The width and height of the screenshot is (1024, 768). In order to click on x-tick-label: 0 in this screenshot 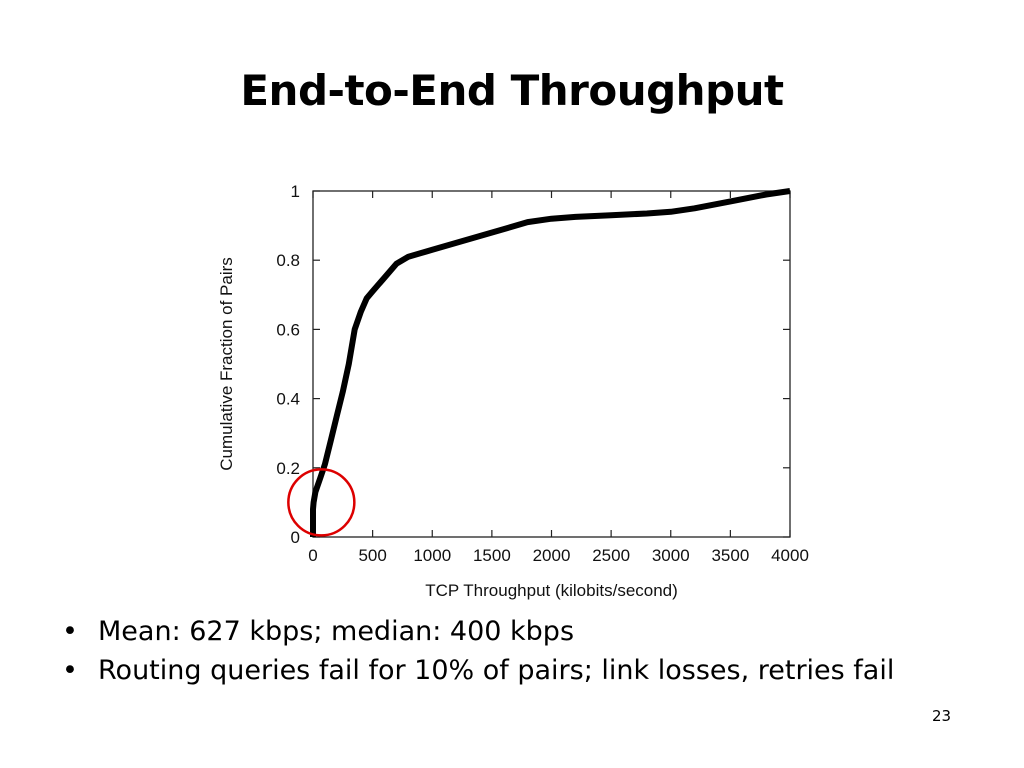, I will do `click(312, 555)`.